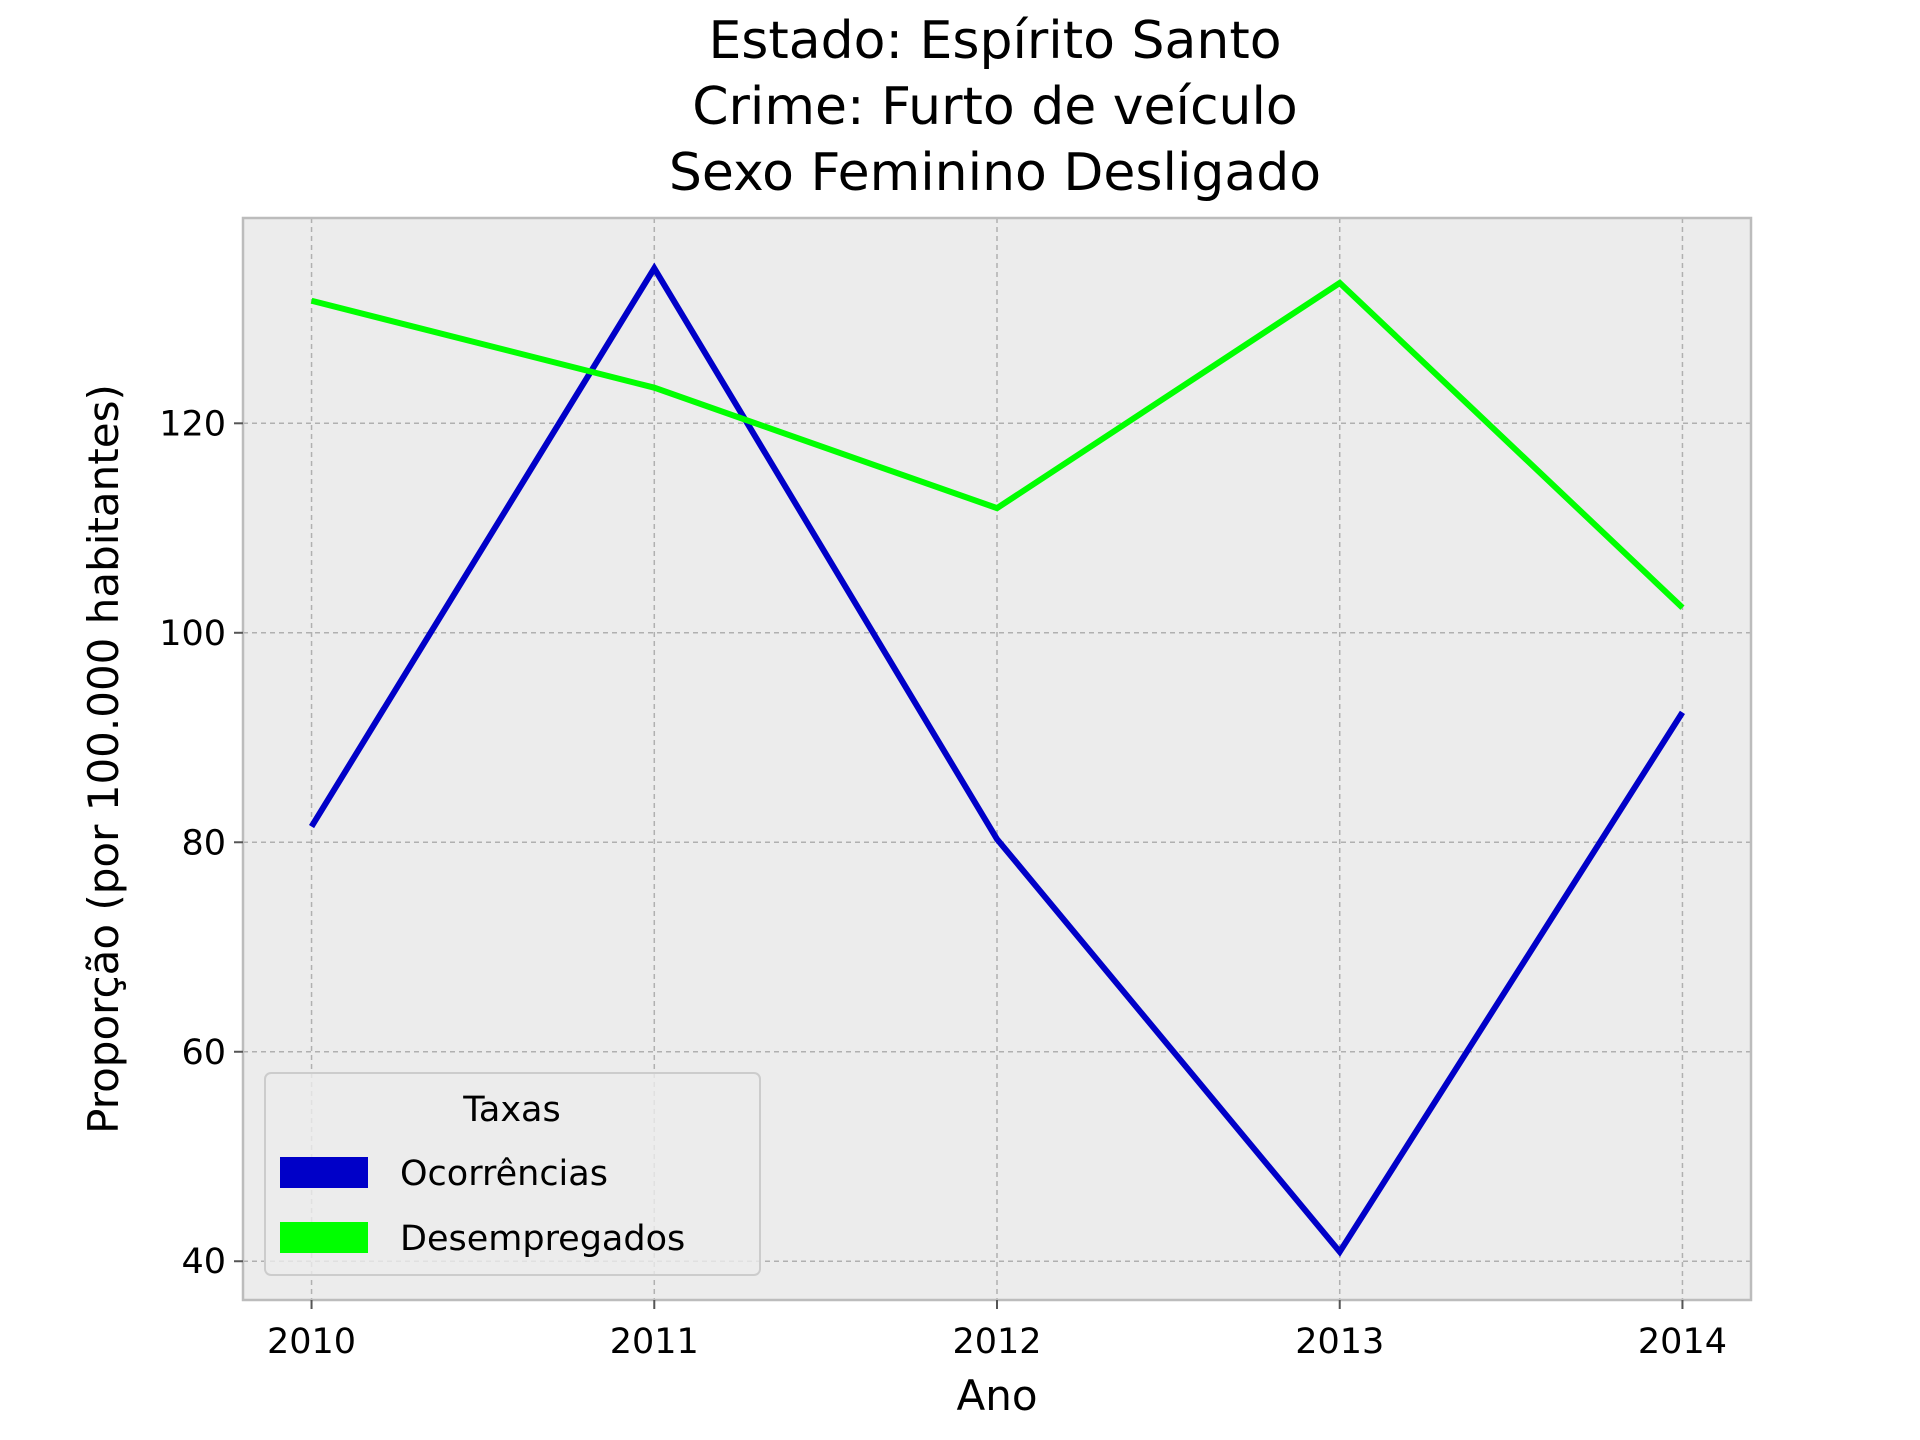  What do you see at coordinates (1682, 1342) in the screenshot?
I see `x-tick-label: 2014` at bounding box center [1682, 1342].